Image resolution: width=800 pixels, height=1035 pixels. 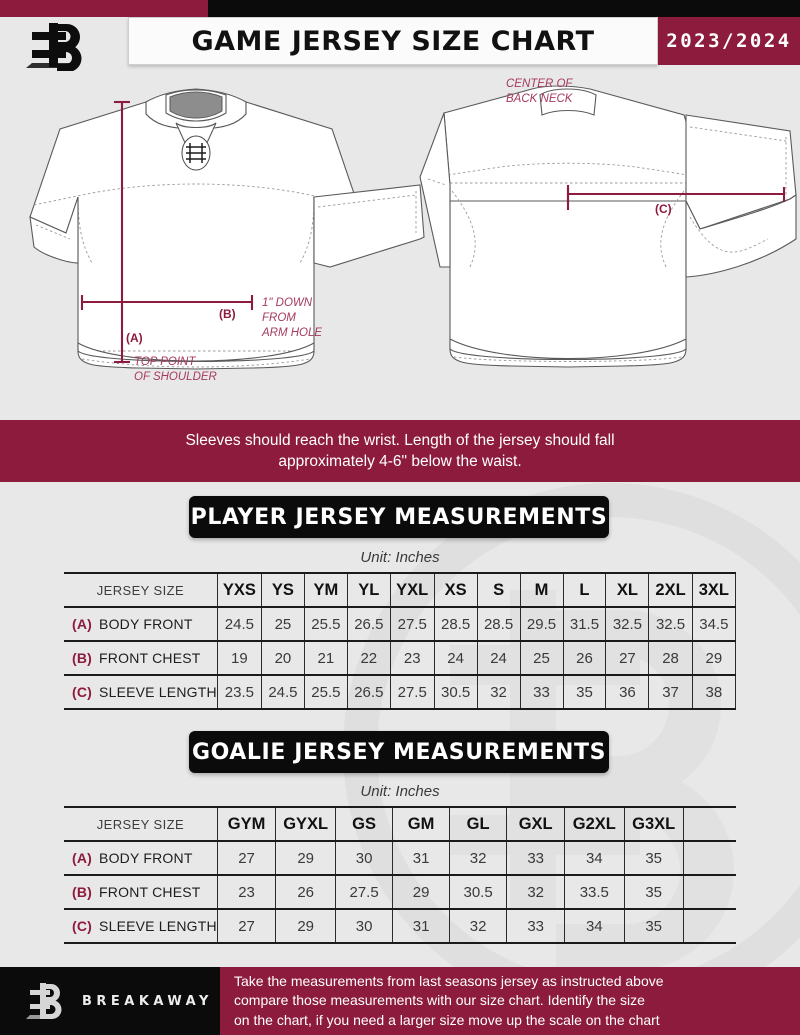 I want to click on column-header-size: 2XL, so click(x=670, y=590).